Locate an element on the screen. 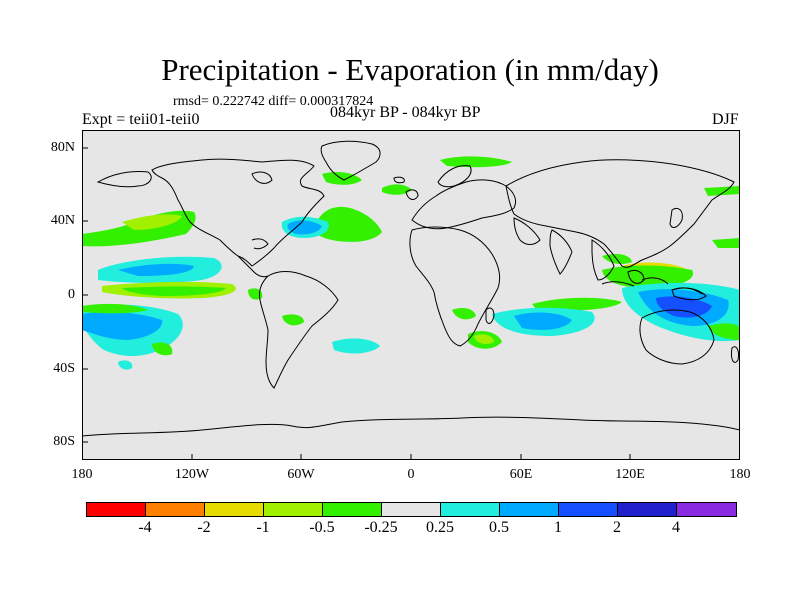 The width and height of the screenshot is (800, 600). x-ticks-marks is located at coordinates (411, 457).